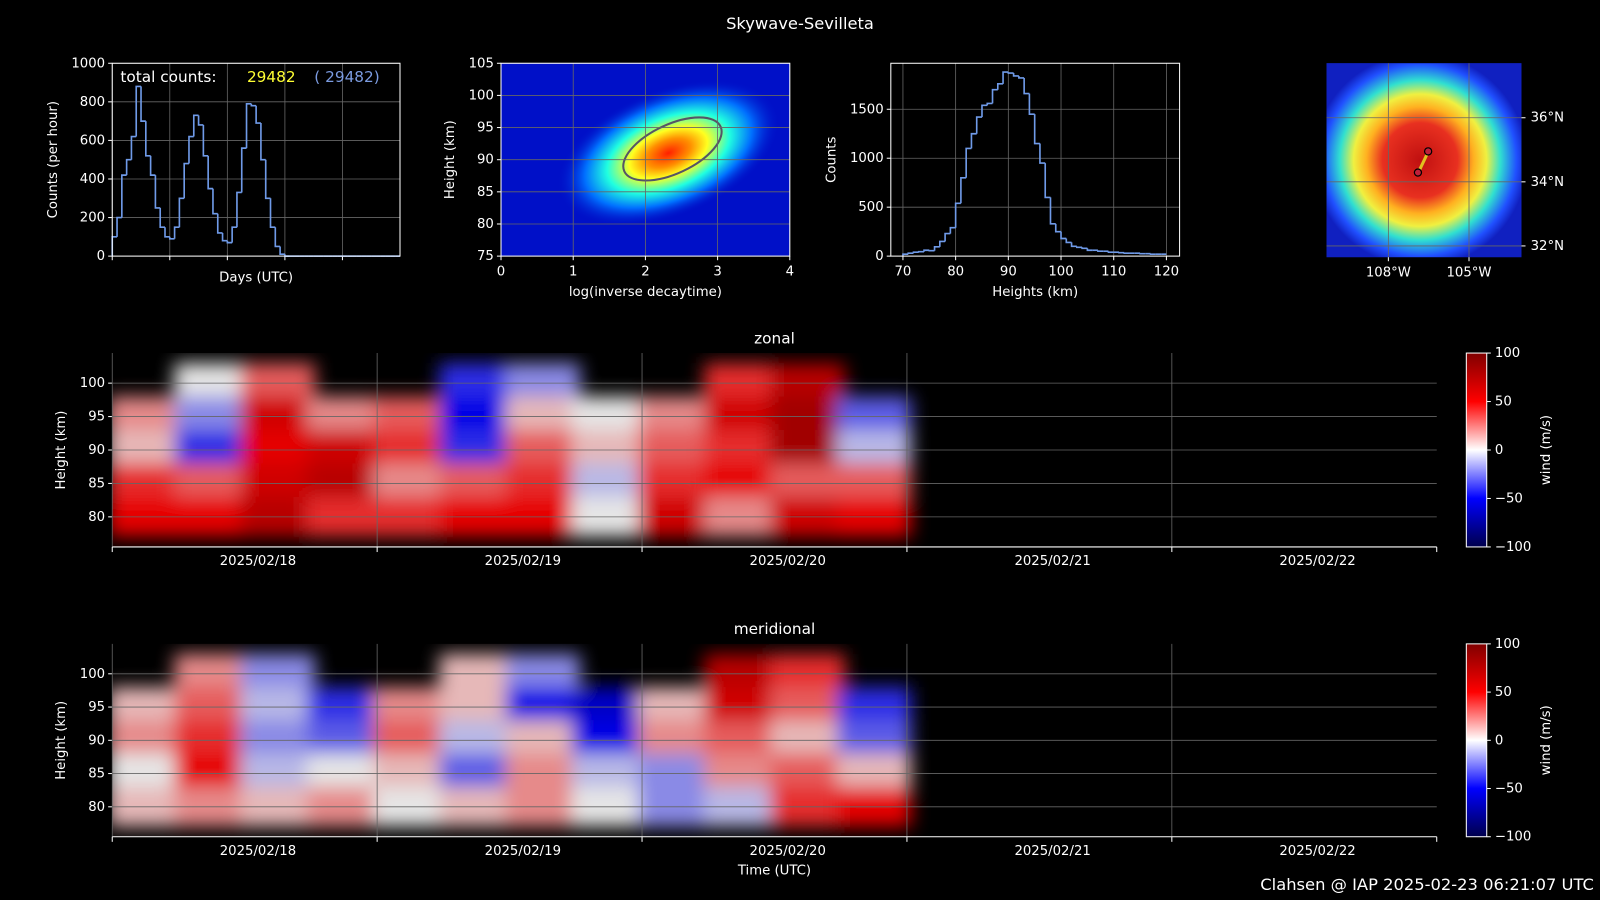  I want to click on colorbar-tick-label: −50, so click(1509, 498).